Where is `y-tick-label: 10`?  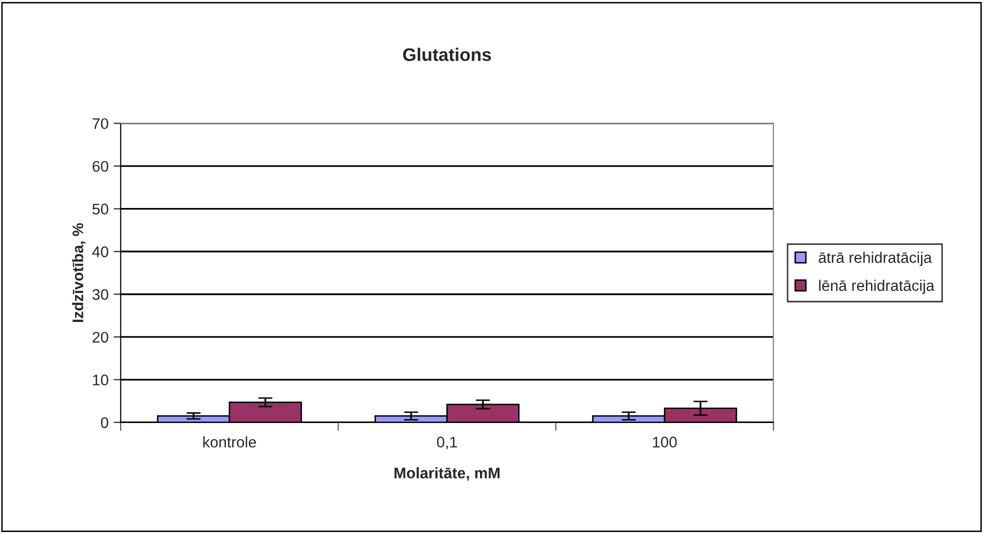
y-tick-label: 10 is located at coordinates (100, 380).